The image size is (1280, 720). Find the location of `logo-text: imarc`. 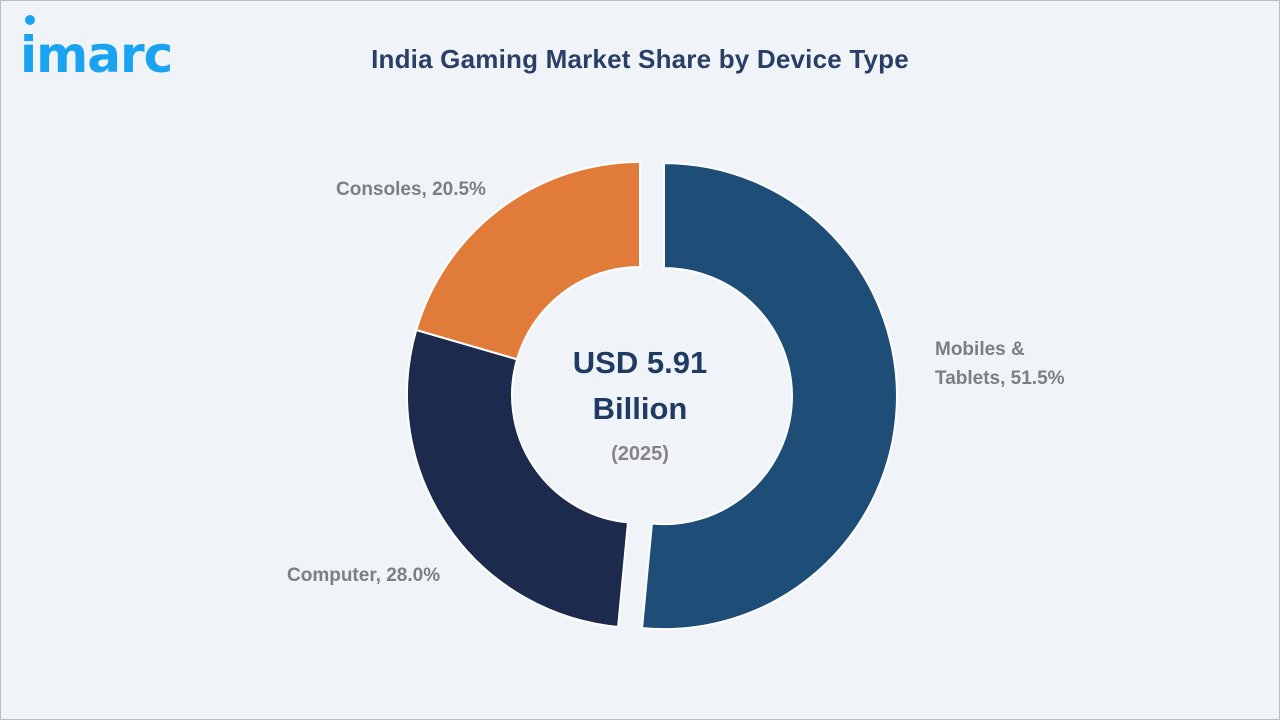

logo-text: imarc is located at coordinates (96, 55).